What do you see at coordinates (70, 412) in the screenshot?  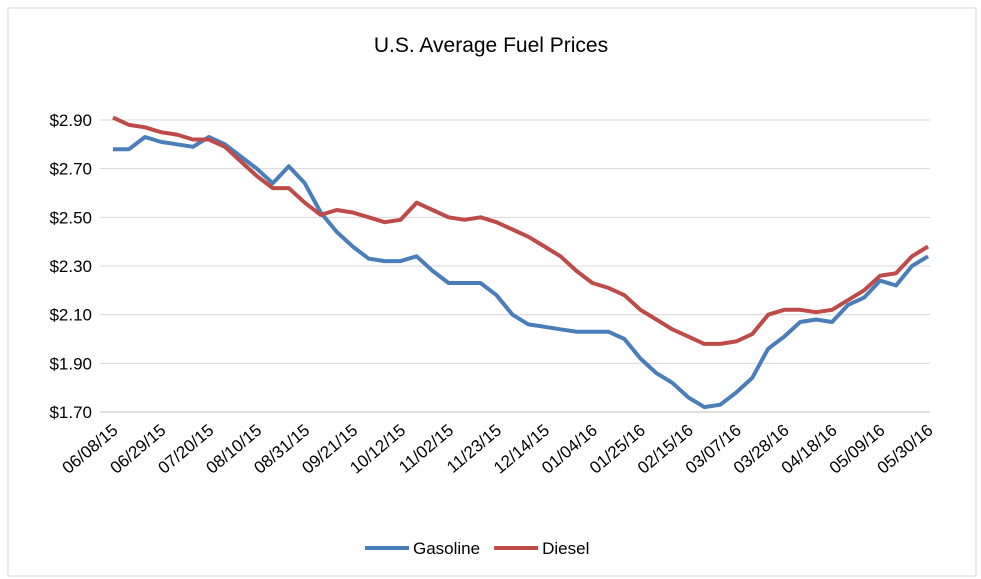 I see `y-tick-label: $1.70` at bounding box center [70, 412].